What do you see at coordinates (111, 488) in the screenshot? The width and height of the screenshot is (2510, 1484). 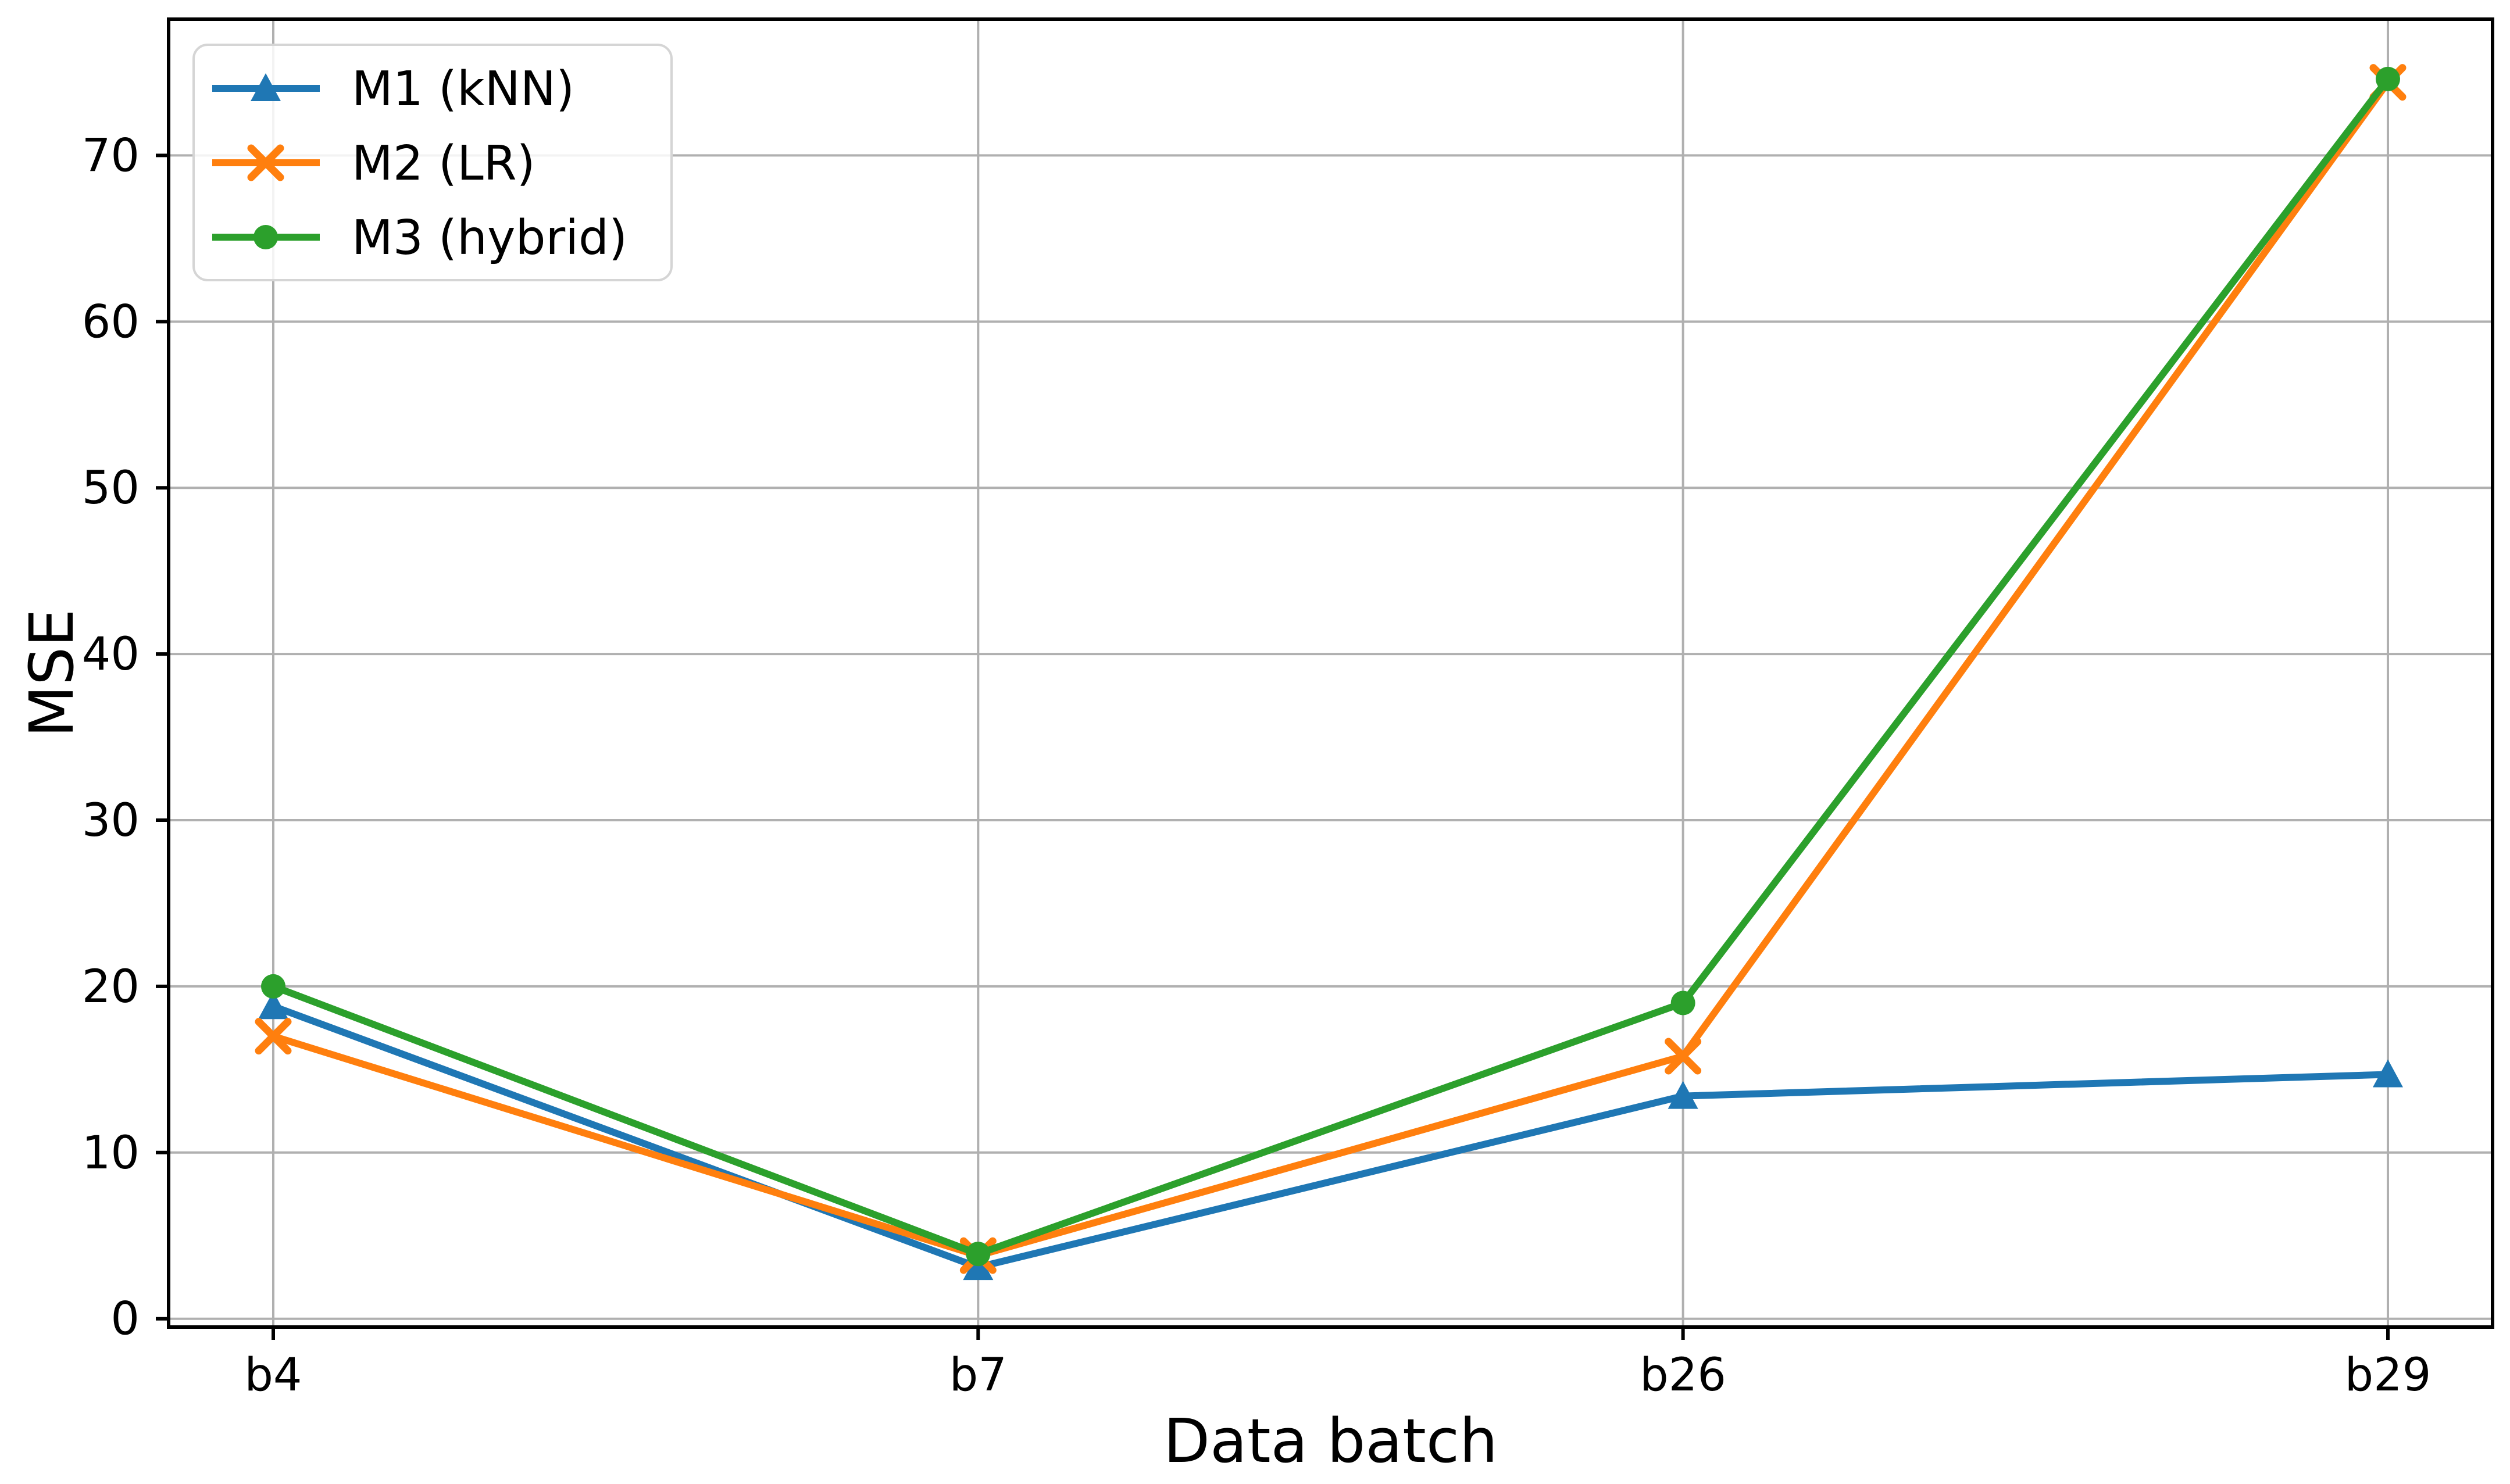 I see `y-tick-label: 50` at bounding box center [111, 488].